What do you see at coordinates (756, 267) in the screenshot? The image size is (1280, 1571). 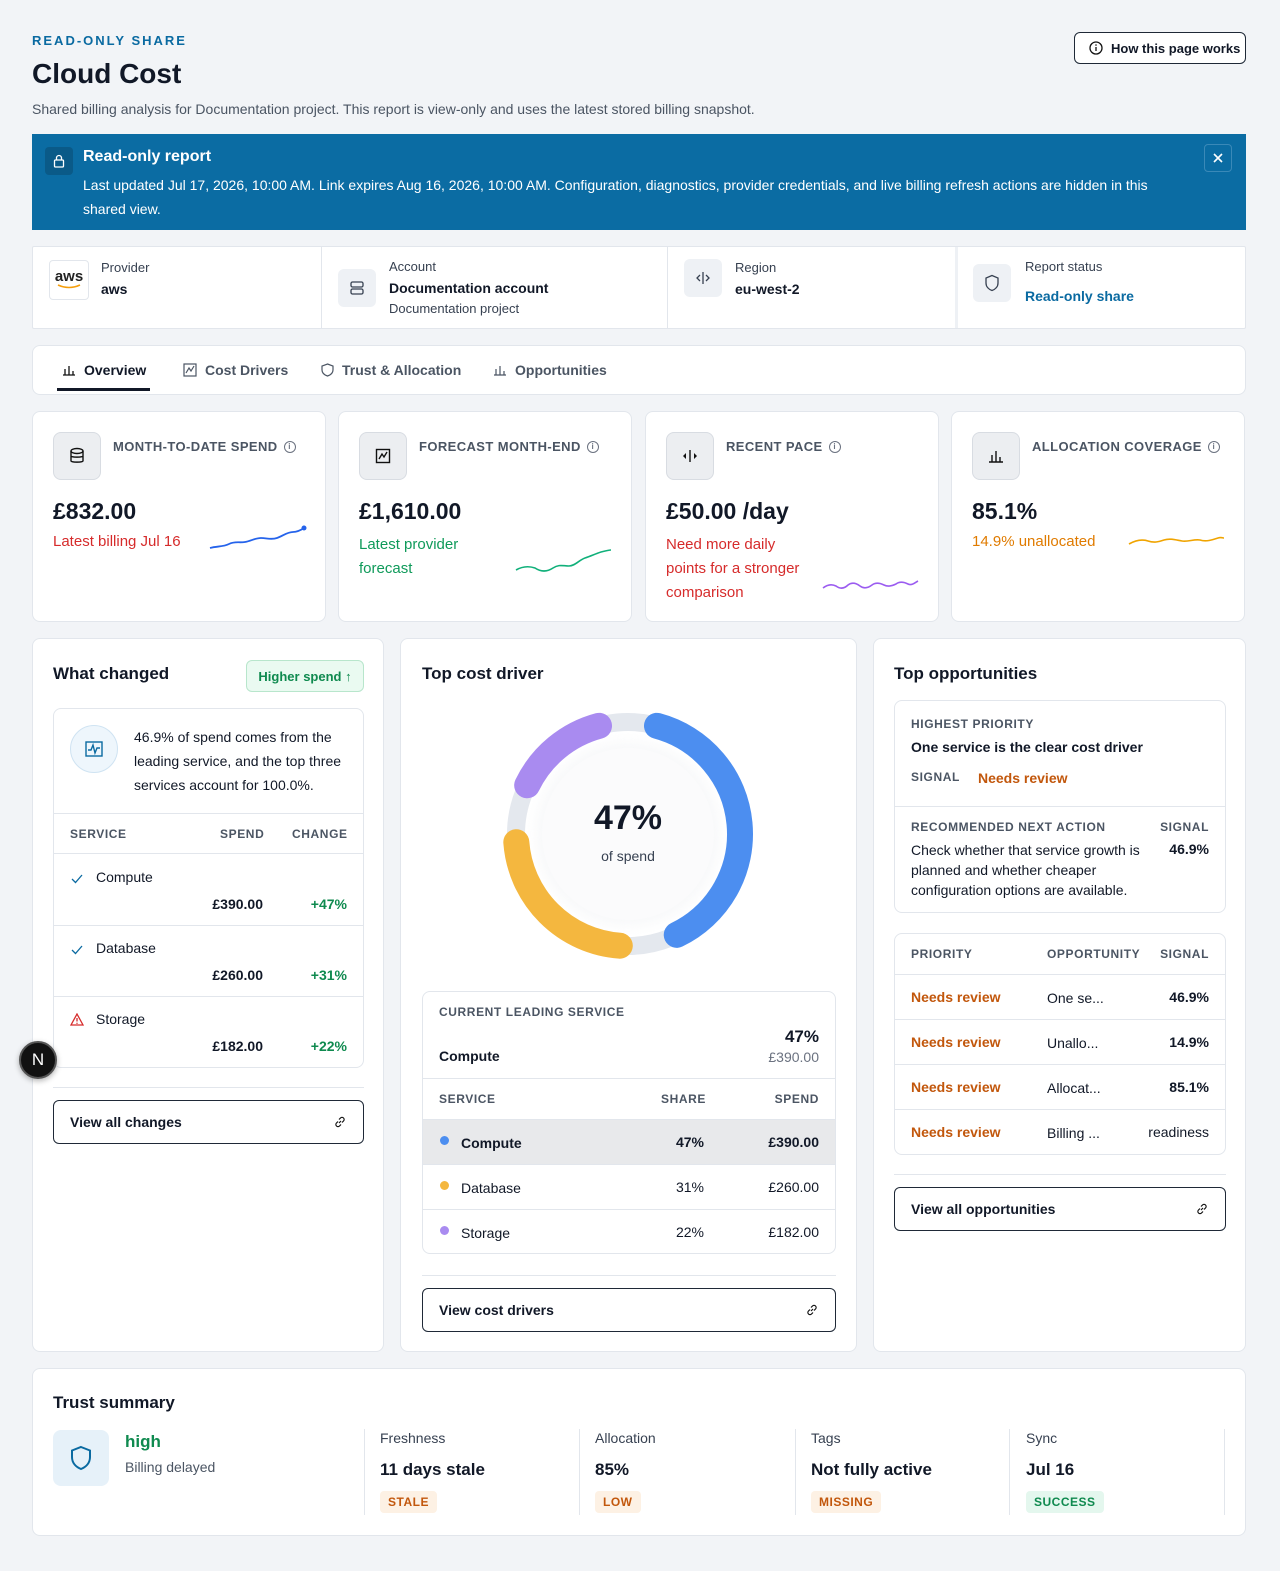 I see `region-label: Region` at bounding box center [756, 267].